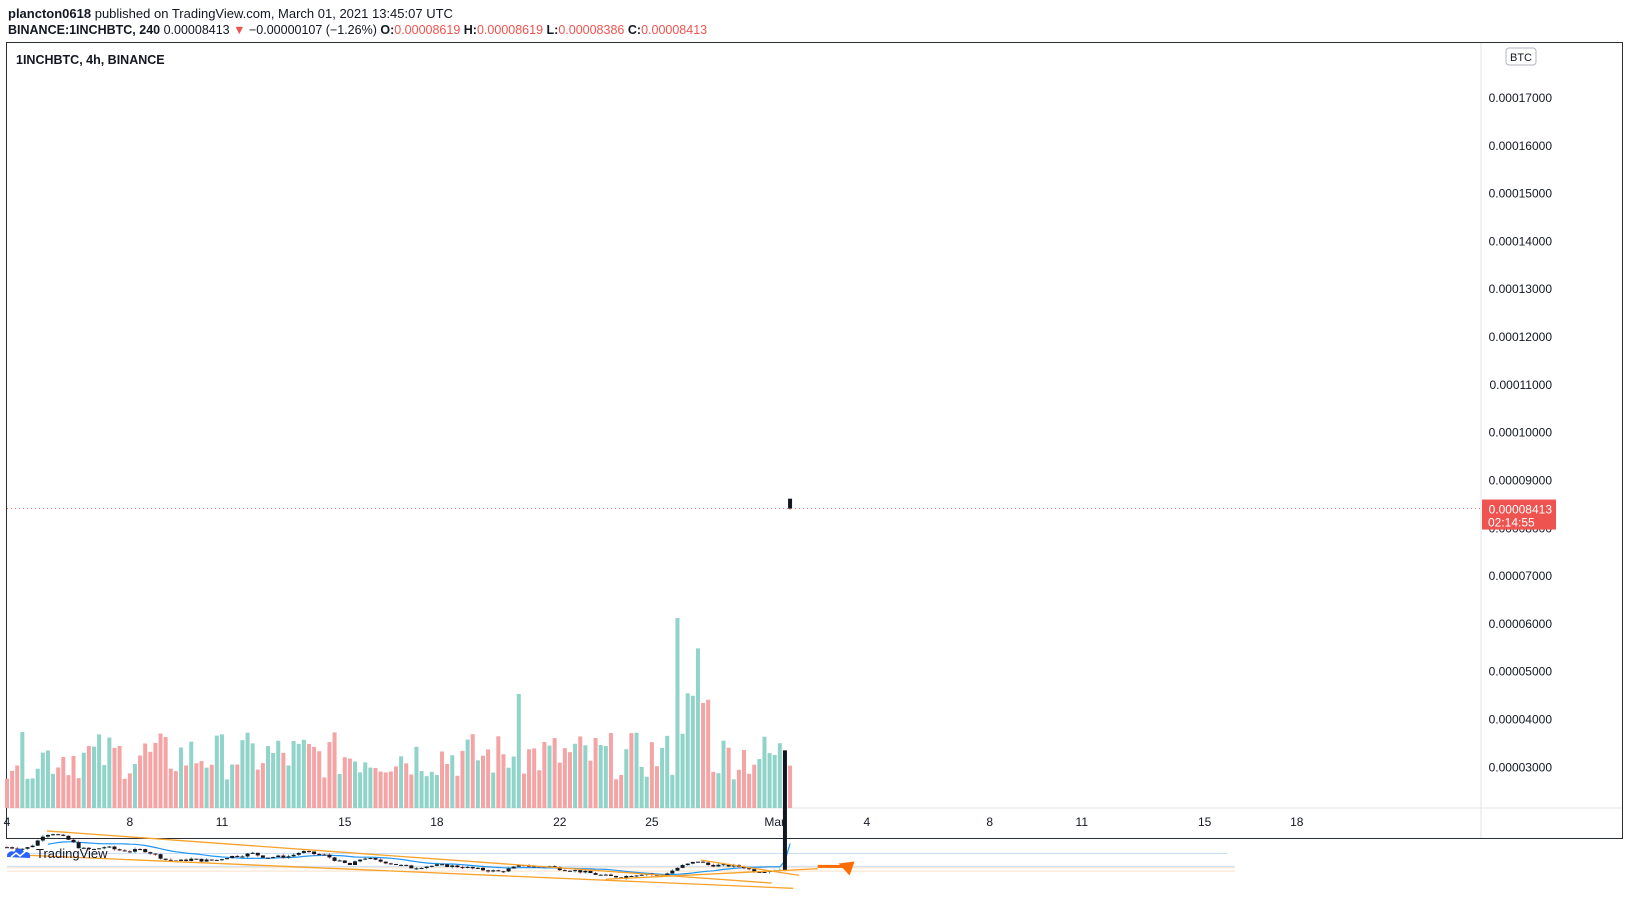 The height and width of the screenshot is (904, 1627). Describe the element at coordinates (1521, 576) in the screenshot. I see `y-tick-label: 0.00007000` at that location.